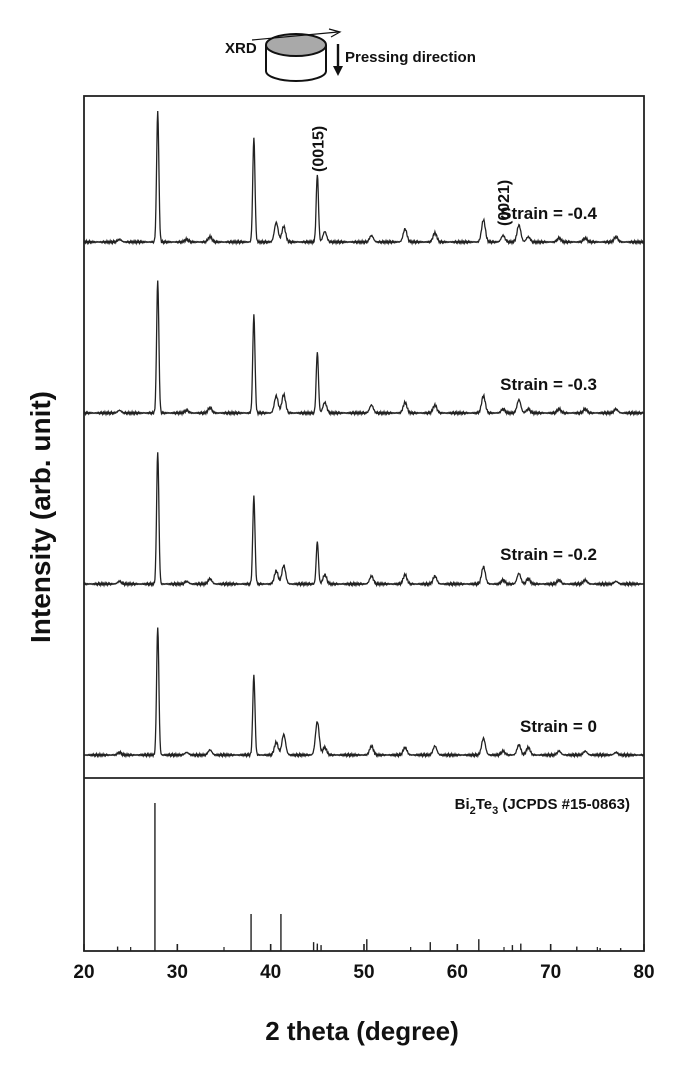 Image resolution: width=676 pixels, height=1069 pixels. What do you see at coordinates (335, 33) in the screenshot?
I see `xrd-beam-arrowhead` at bounding box center [335, 33].